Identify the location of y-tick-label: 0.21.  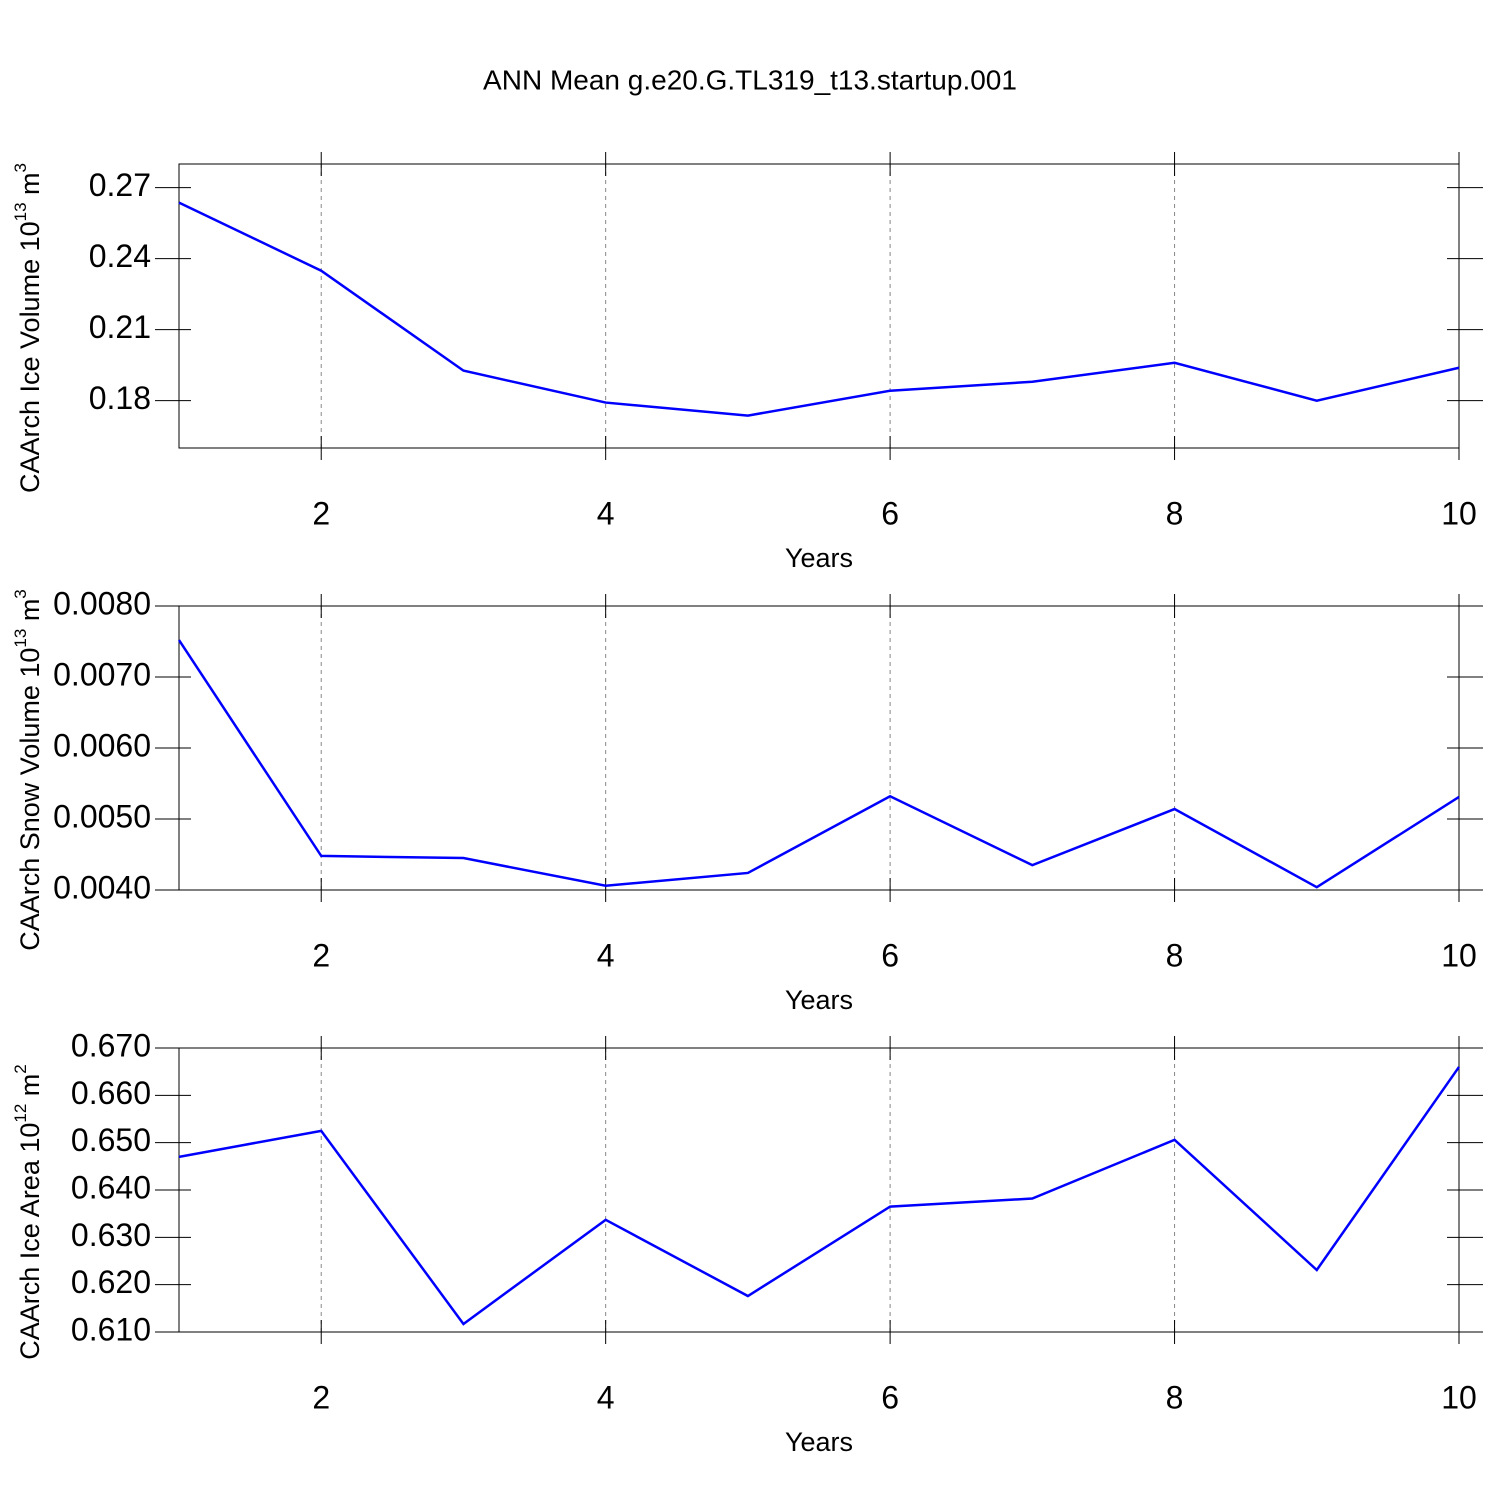
(120, 327).